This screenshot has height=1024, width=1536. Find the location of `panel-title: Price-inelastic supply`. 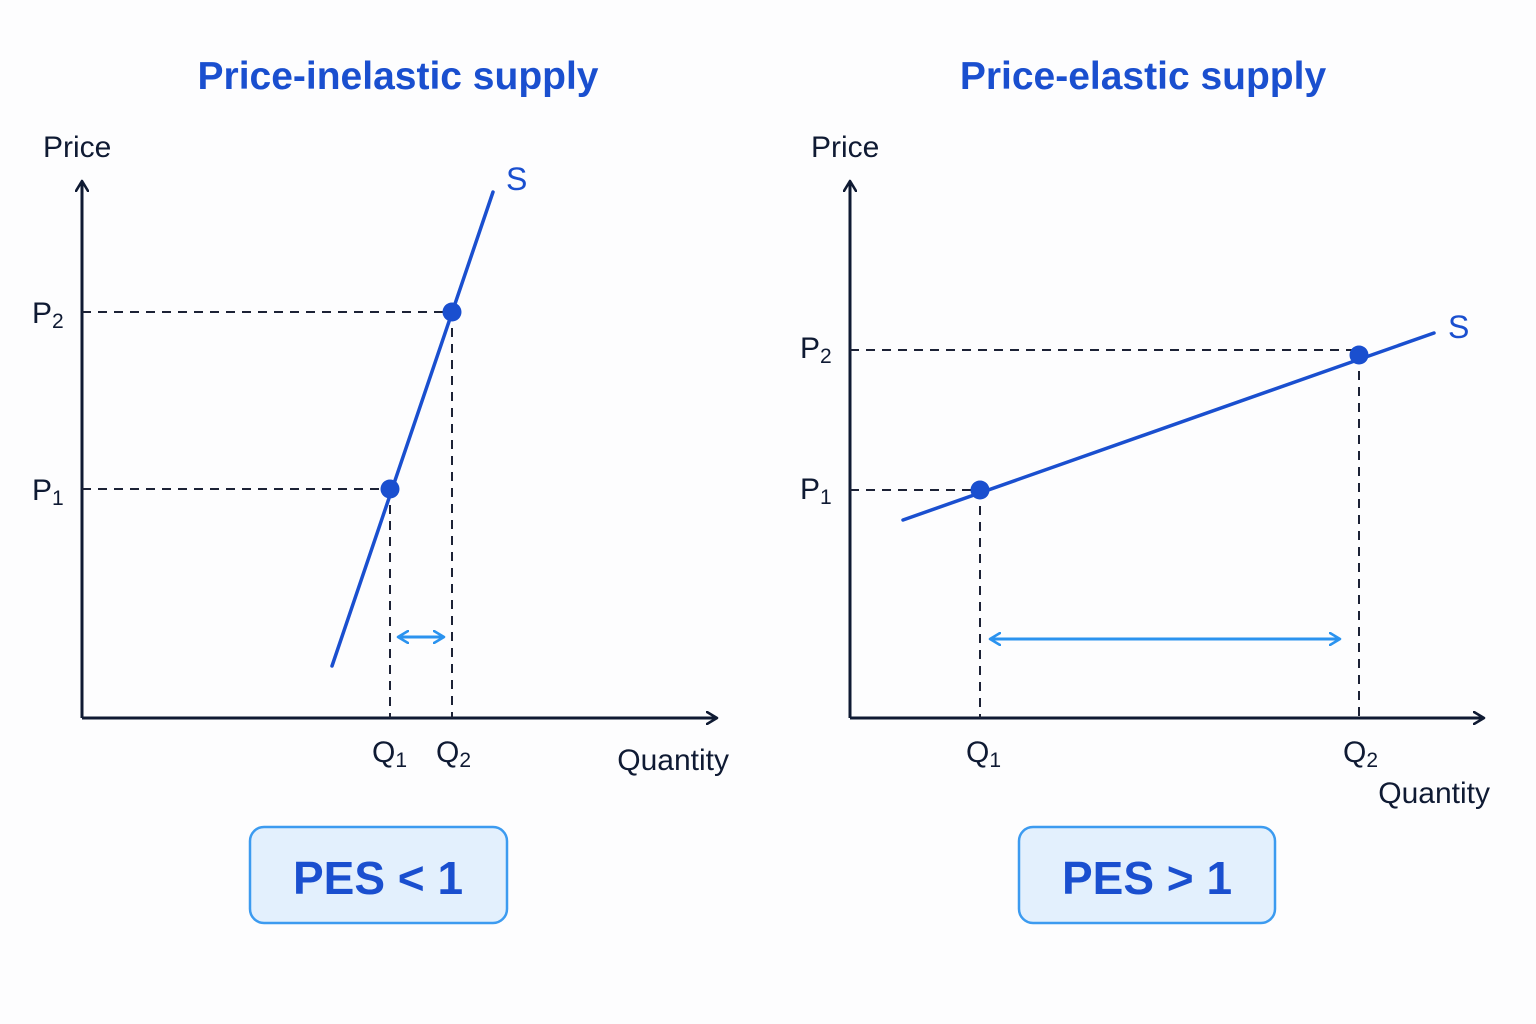

panel-title: Price-inelastic supply is located at coordinates (398, 76).